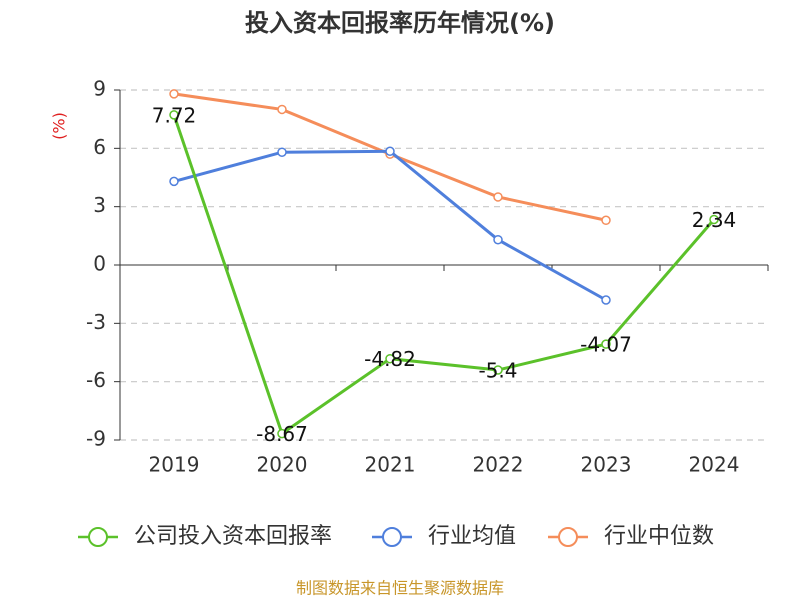 This screenshot has height=600, width=800. I want to click on y-tick-label: 3, so click(99, 205).